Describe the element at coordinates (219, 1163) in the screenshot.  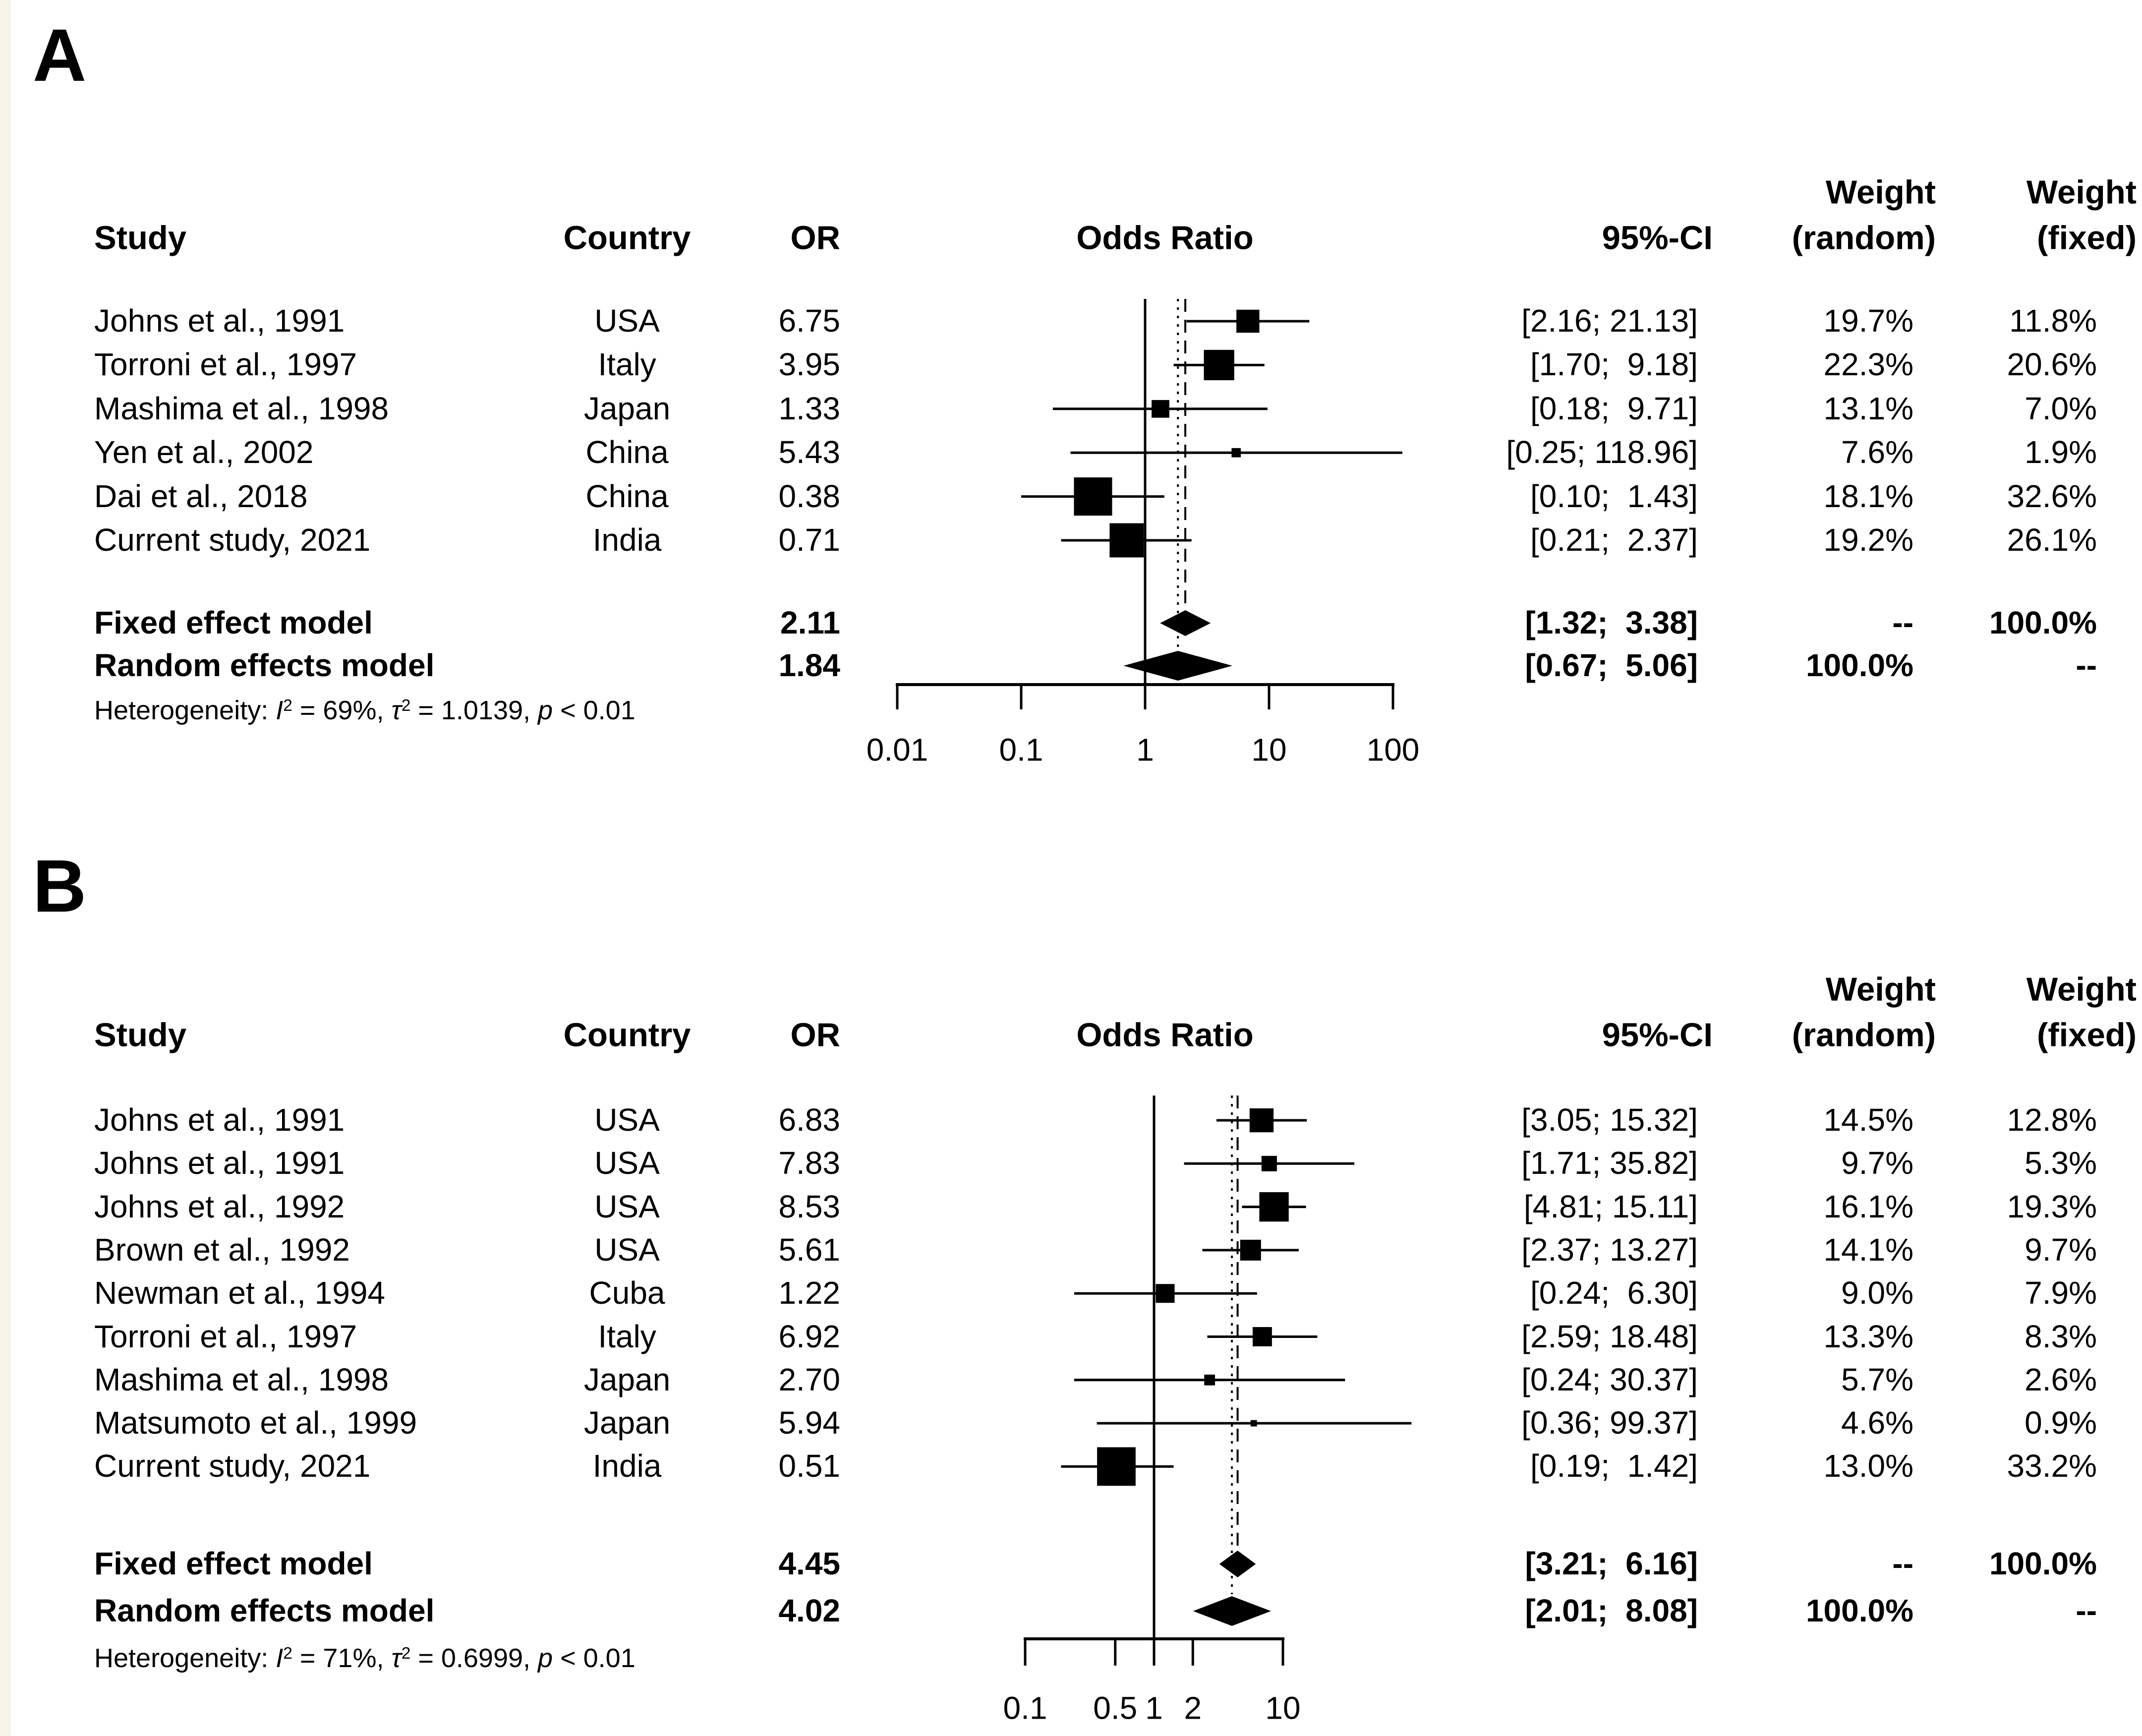
I see `study-name-cell: Johns et al., 1991` at that location.